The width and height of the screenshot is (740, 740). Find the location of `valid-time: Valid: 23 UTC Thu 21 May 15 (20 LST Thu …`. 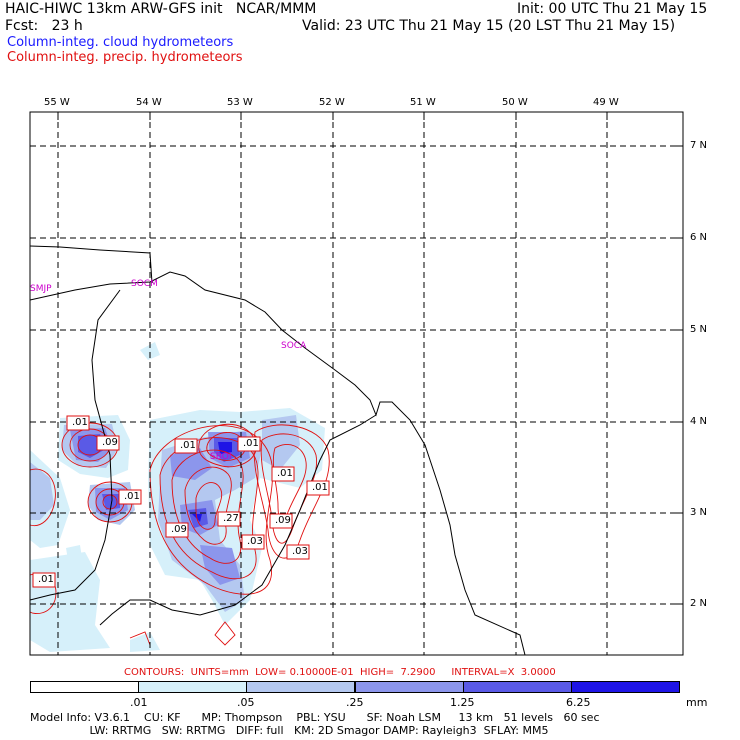

valid-time: Valid: 23 UTC Thu 21 May 15 (20 LST Thu … is located at coordinates (489, 26).